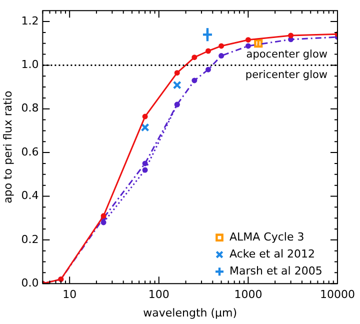 Image resolution: width=360 pixels, height=324 pixels. What do you see at coordinates (248, 295) in the screenshot?
I see `x-tick-label: 1000` at bounding box center [248, 295].